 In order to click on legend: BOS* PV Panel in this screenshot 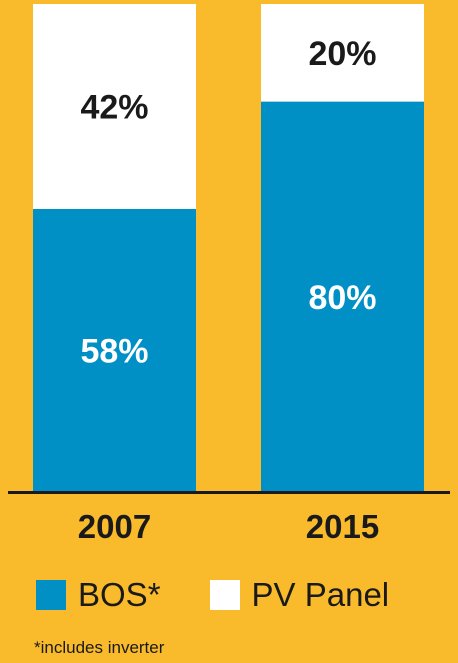, I will do `click(212, 595)`.